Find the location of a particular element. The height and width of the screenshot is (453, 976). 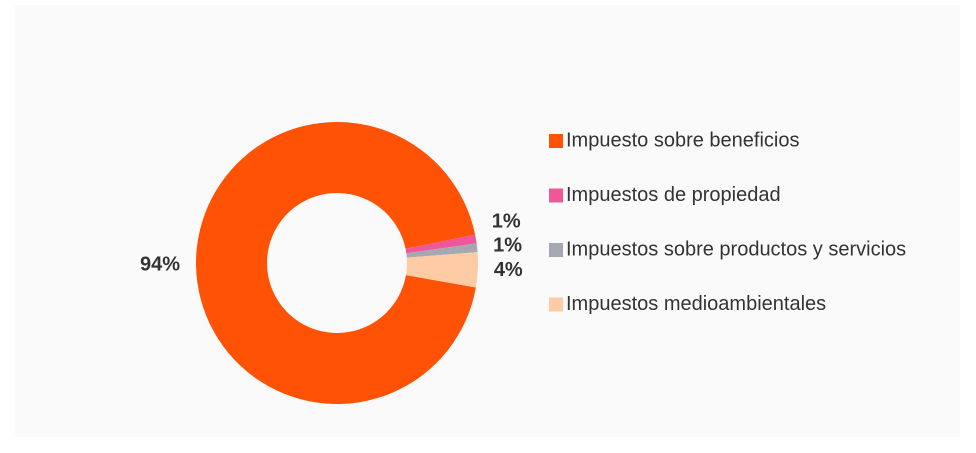

legend-label: Impuestos de propiedad is located at coordinates (673, 195).